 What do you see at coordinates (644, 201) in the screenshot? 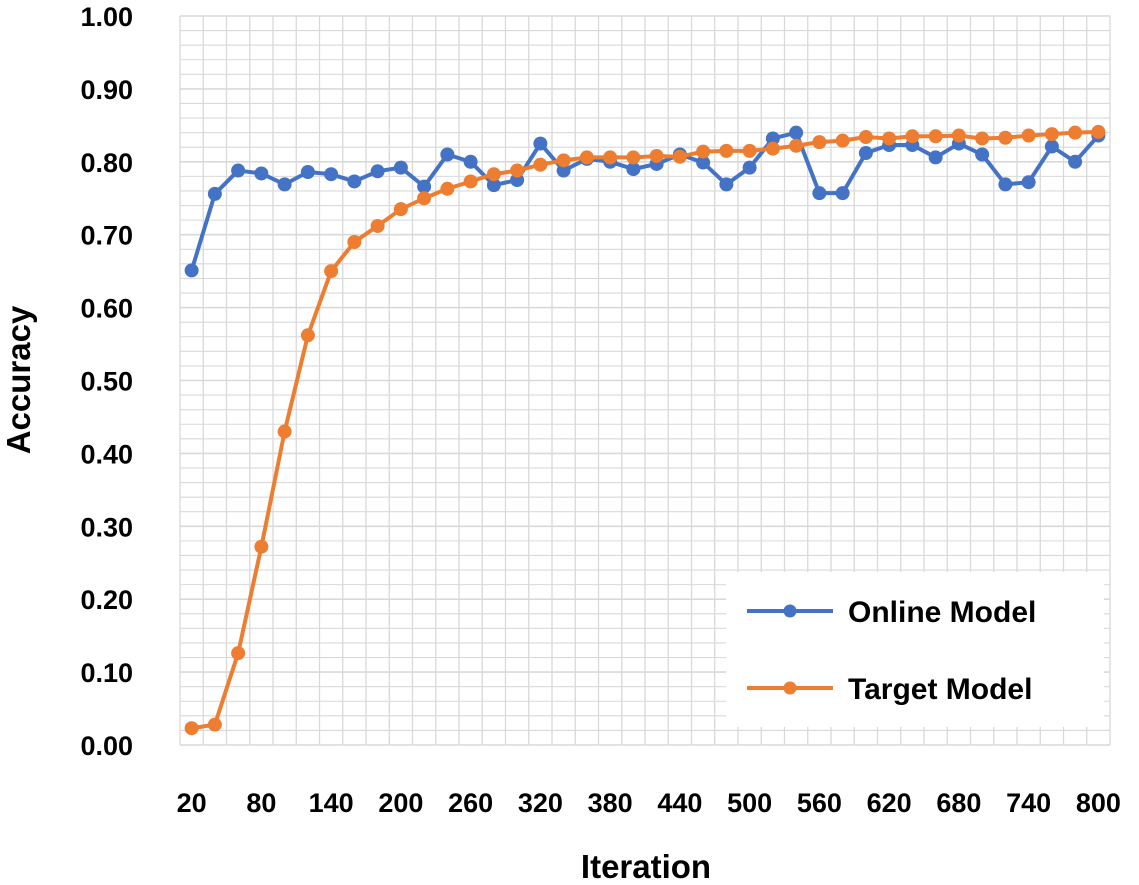
I see `series-line-online-model` at bounding box center [644, 201].